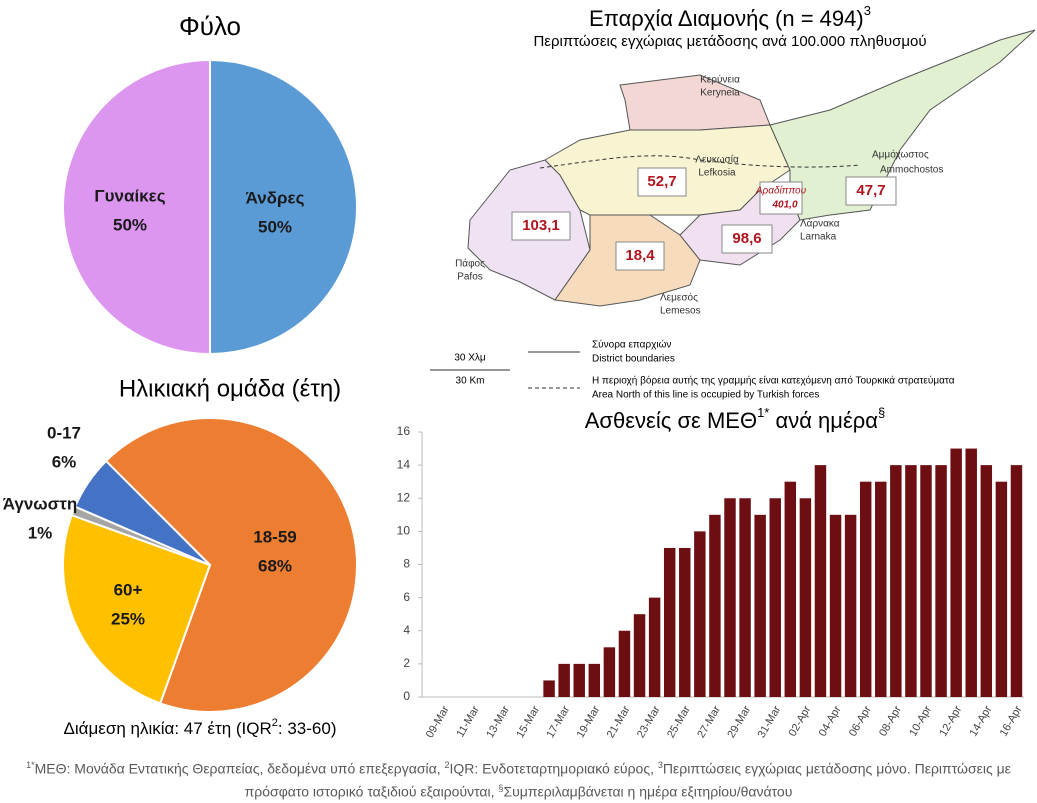 This screenshot has height=803, width=1037. I want to click on place-en: Keryneia, so click(720, 93).